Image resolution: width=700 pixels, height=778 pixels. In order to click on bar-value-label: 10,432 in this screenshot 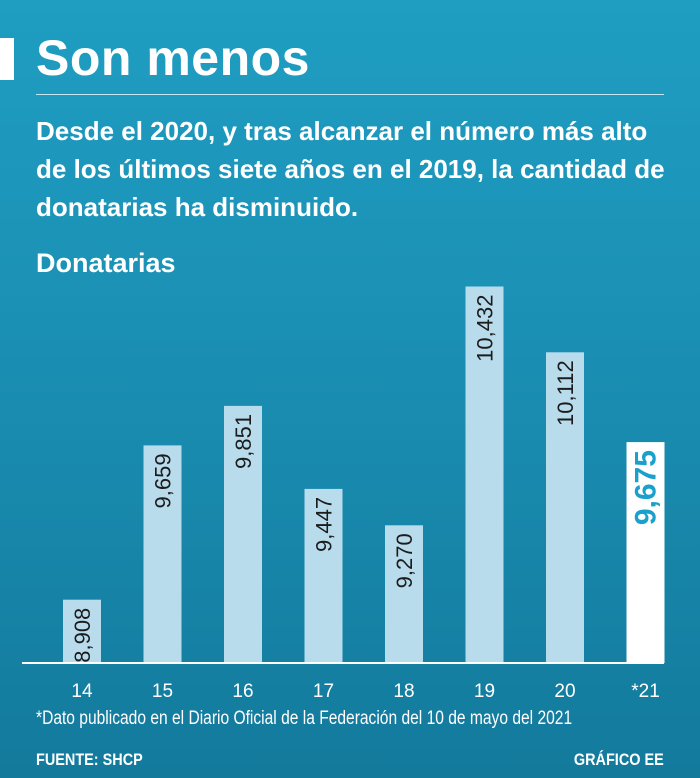, I will do `click(485, 328)`.